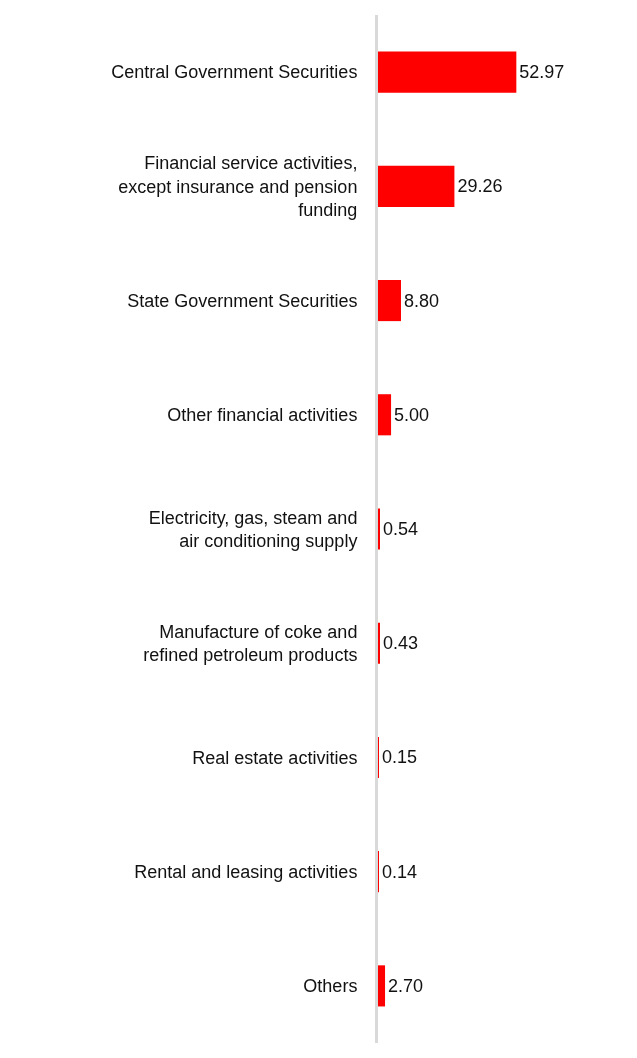 This screenshot has width=637, height=1058. What do you see at coordinates (412, 414) in the screenshot?
I see `data-label: 5.00` at bounding box center [412, 414].